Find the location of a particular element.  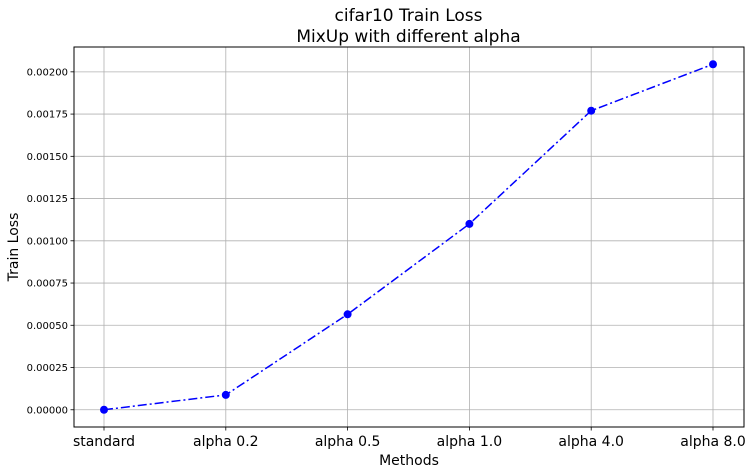

y-tick-label: 0.00000 is located at coordinates (47, 410).